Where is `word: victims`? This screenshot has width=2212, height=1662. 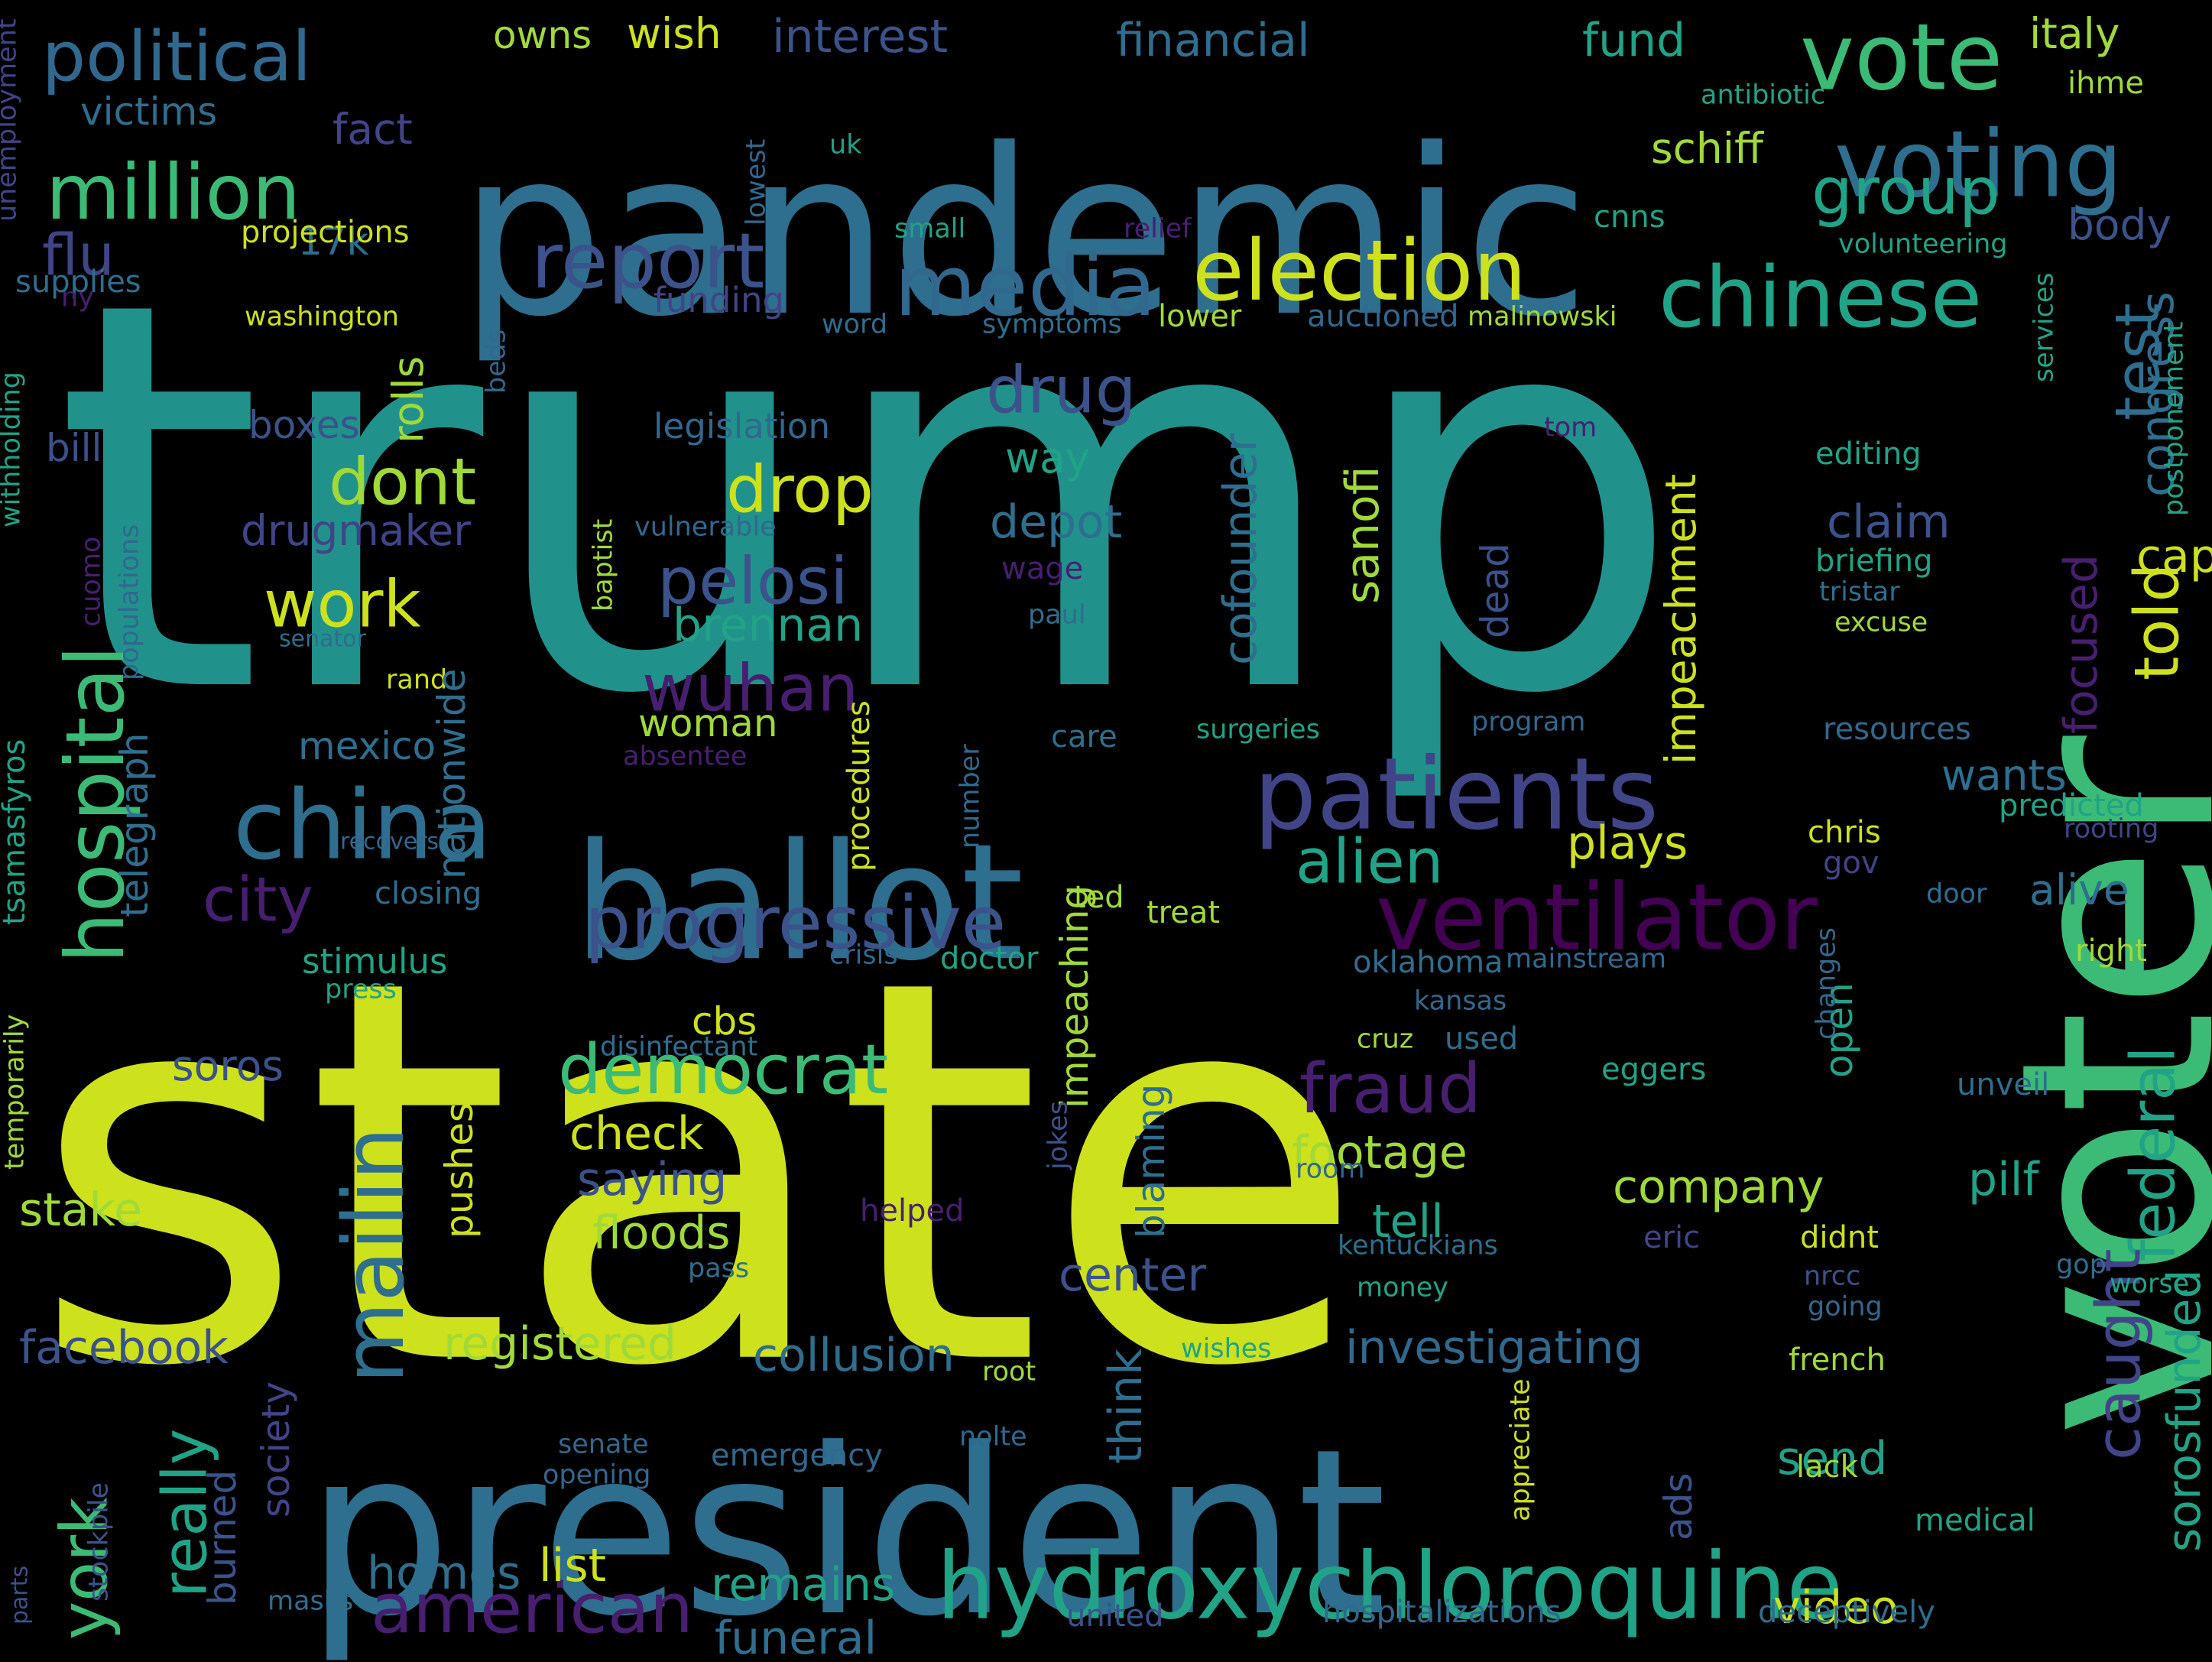 word: victims is located at coordinates (149, 111).